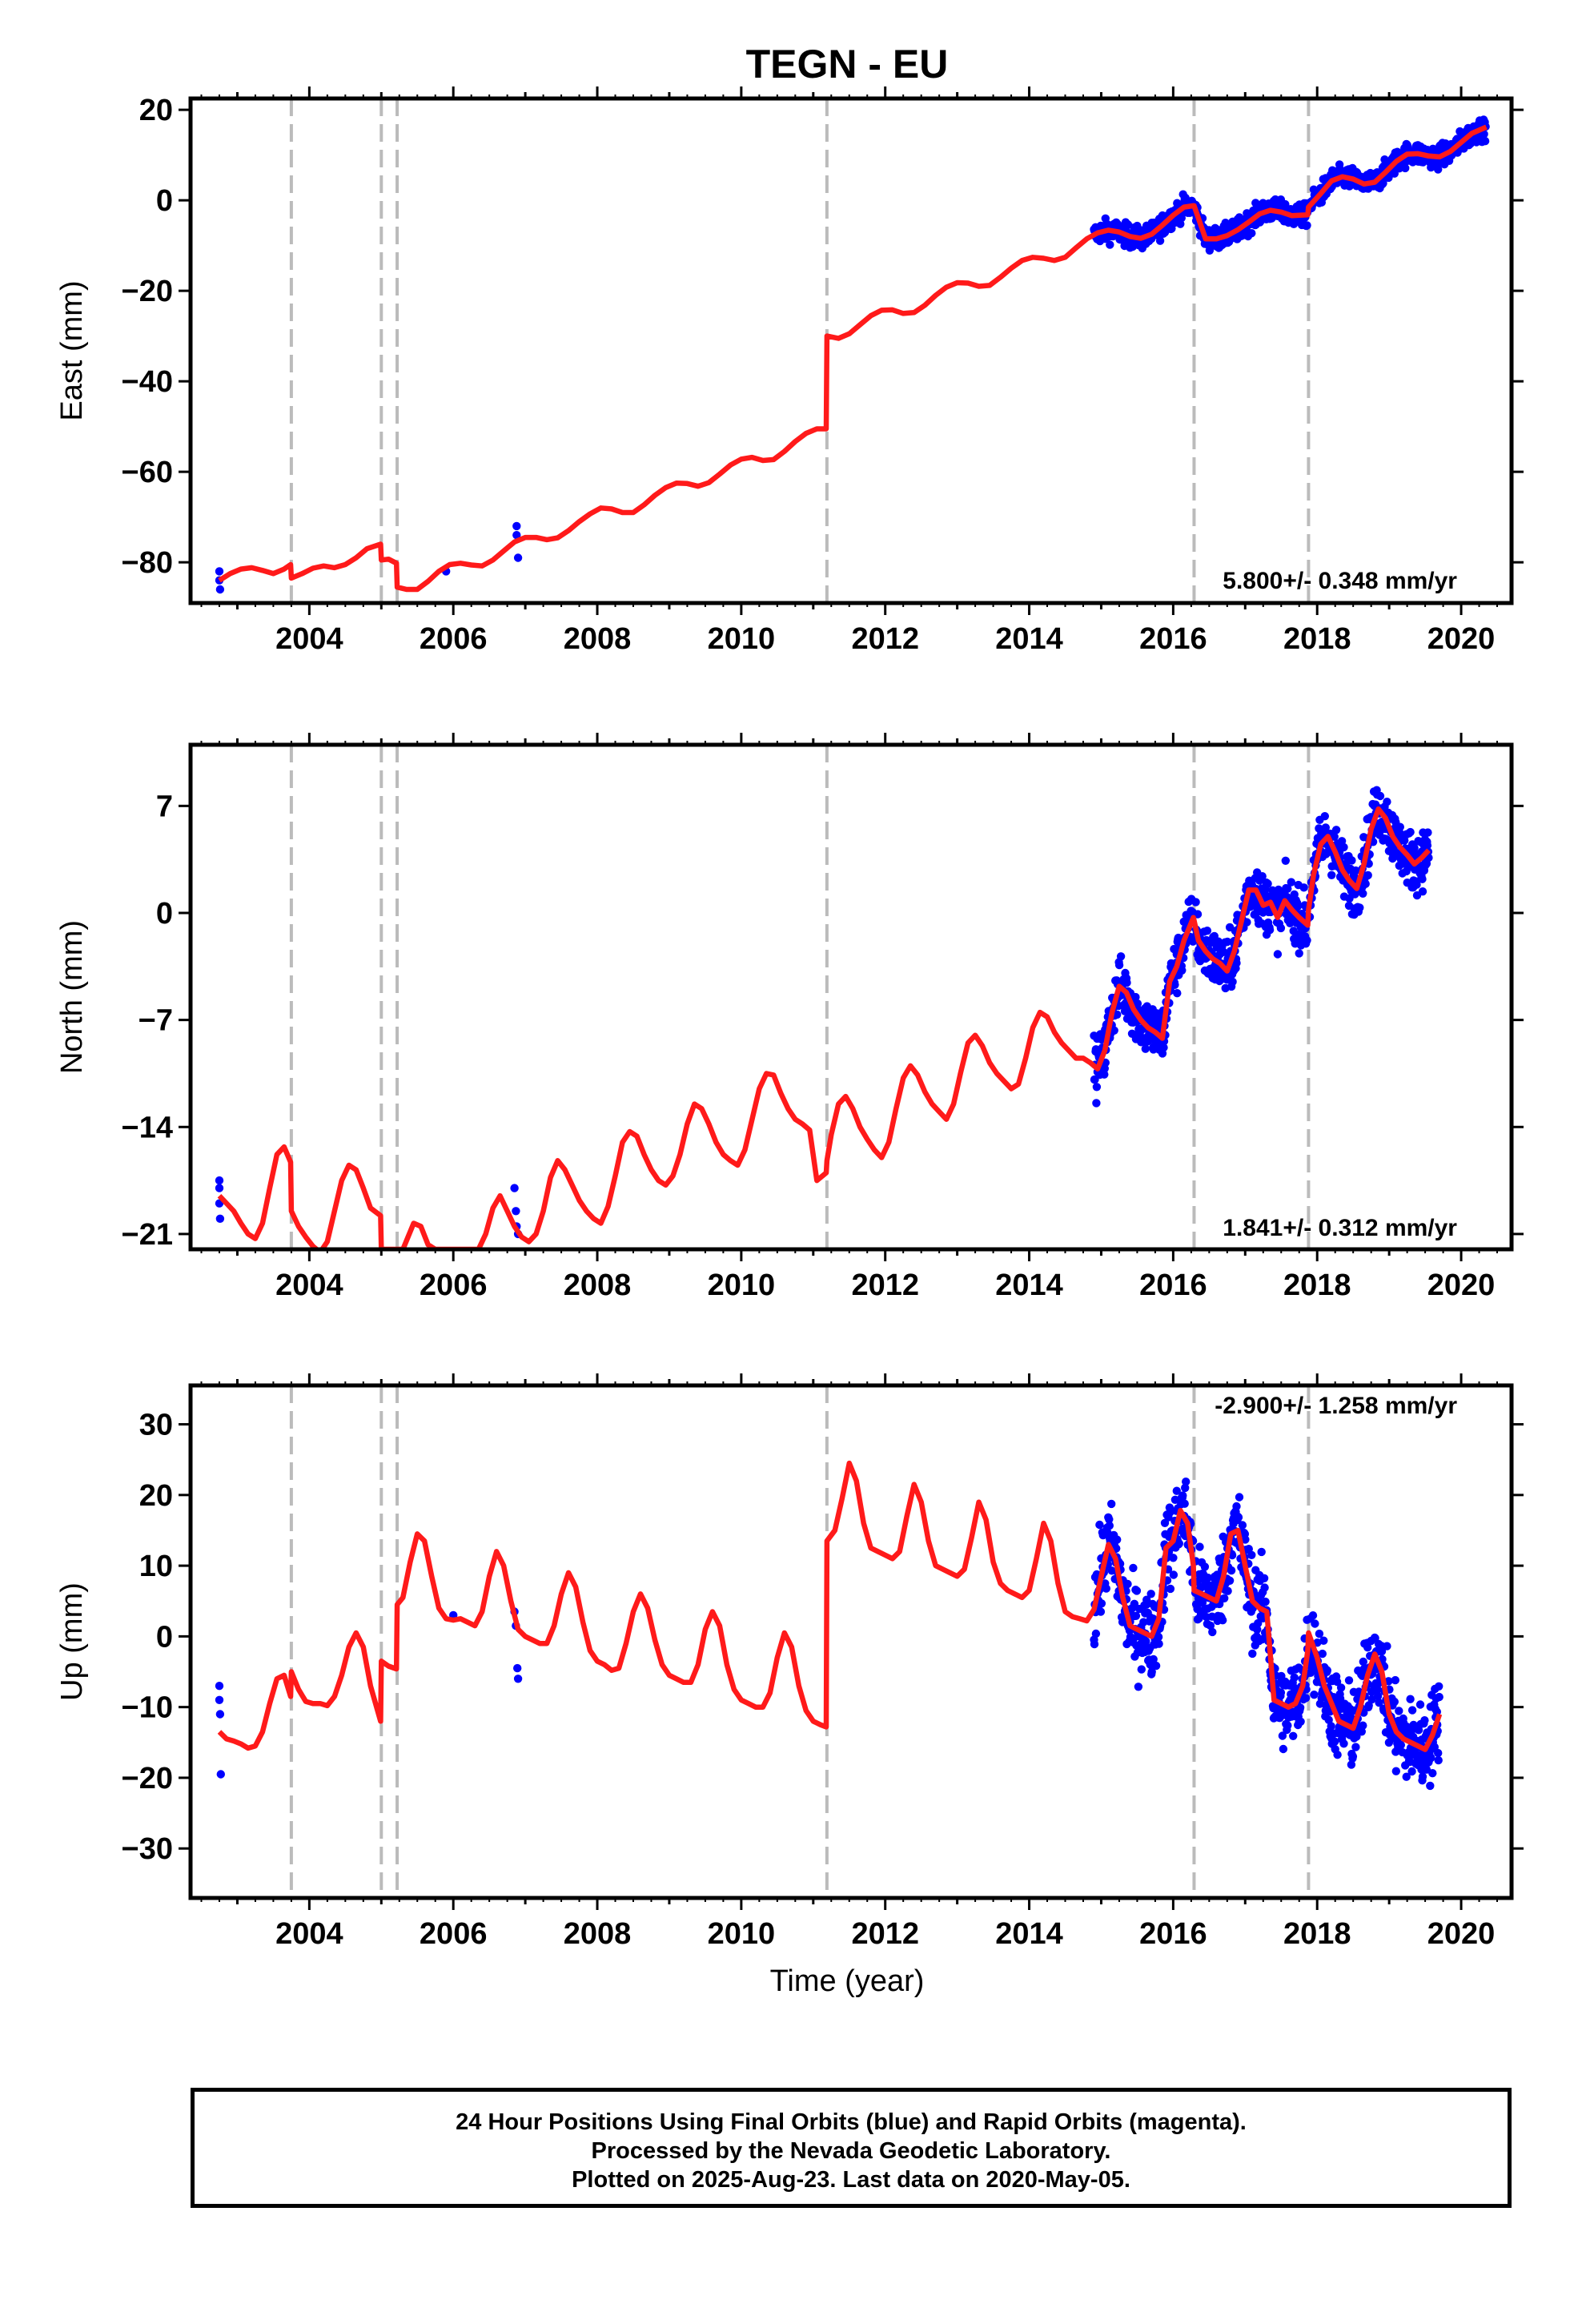 Image resolution: width=1582 pixels, height=2324 pixels. What do you see at coordinates (847, 64) in the screenshot?
I see `chart-title: TEGN - EU` at bounding box center [847, 64].